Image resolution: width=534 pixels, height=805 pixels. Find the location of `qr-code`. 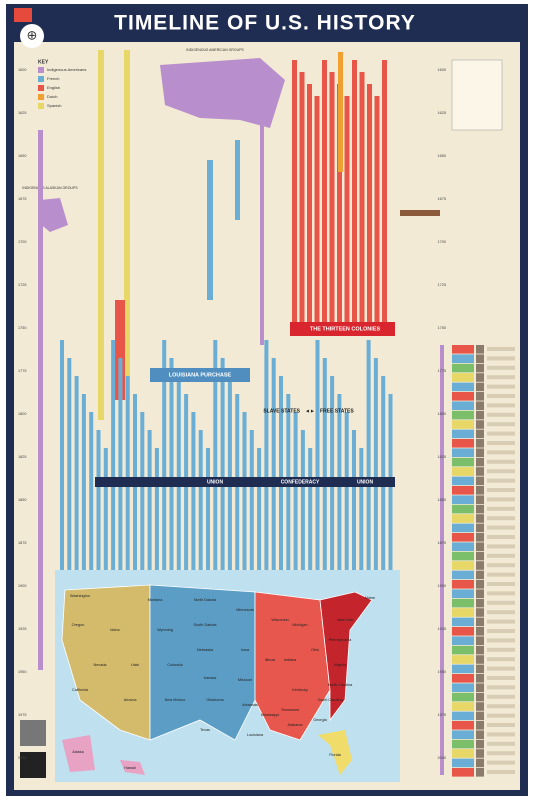

qr-code is located at coordinates (33, 765).